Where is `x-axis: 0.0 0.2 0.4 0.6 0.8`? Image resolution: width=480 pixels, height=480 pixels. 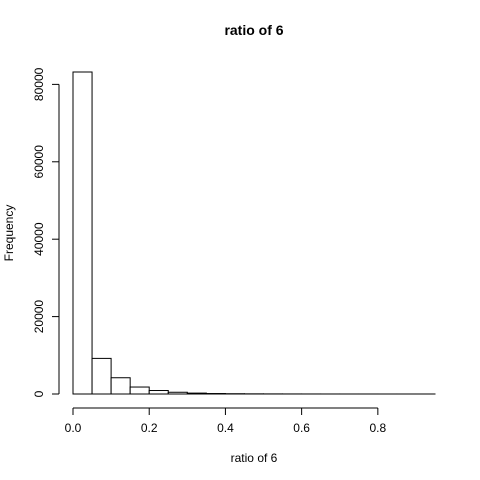 x-axis: 0.0 0.2 0.4 0.6 0.8 is located at coordinates (226, 421).